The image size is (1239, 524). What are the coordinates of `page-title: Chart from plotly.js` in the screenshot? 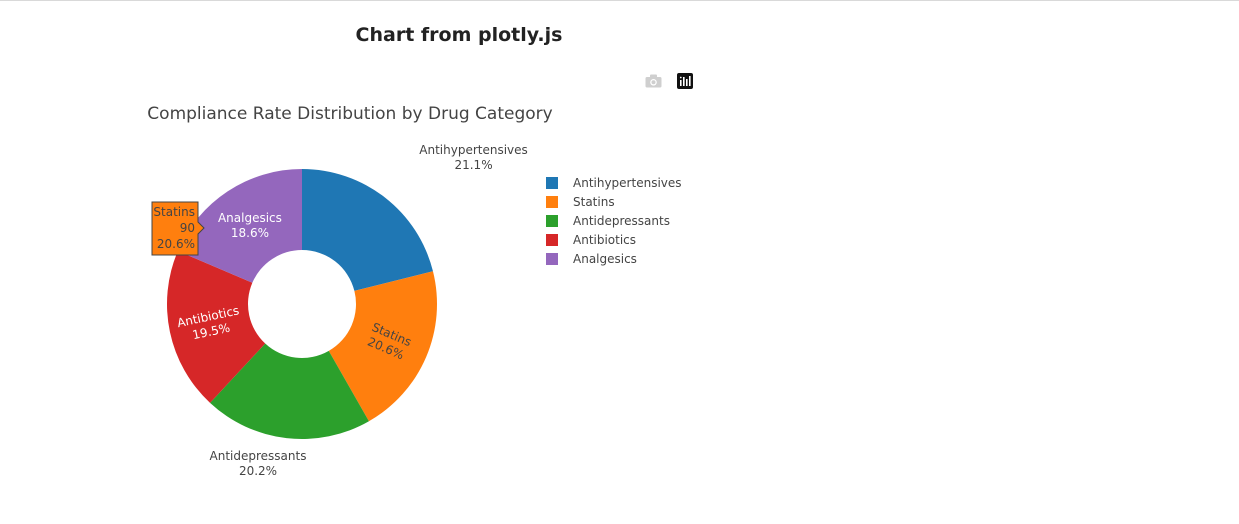 It's located at (459, 35).